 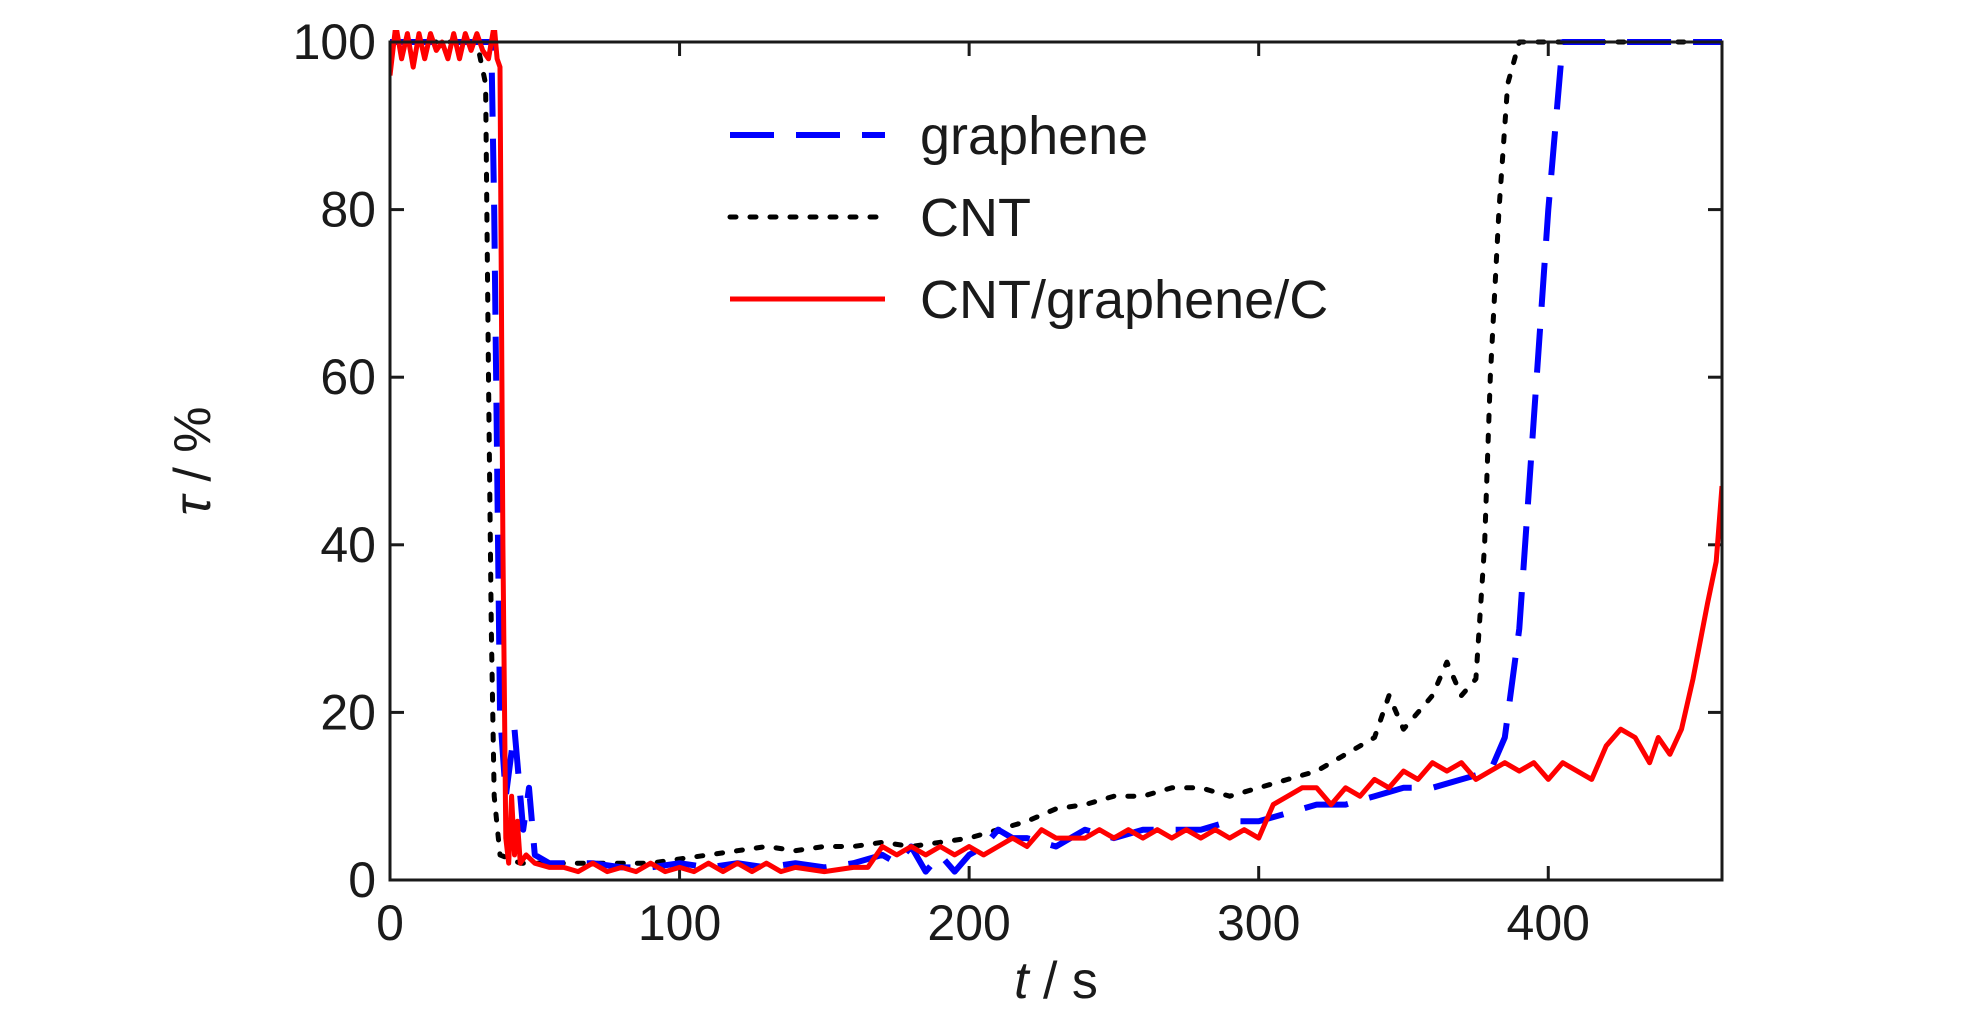 What do you see at coordinates (1034, 136) in the screenshot?
I see `legend-label: graphene` at bounding box center [1034, 136].